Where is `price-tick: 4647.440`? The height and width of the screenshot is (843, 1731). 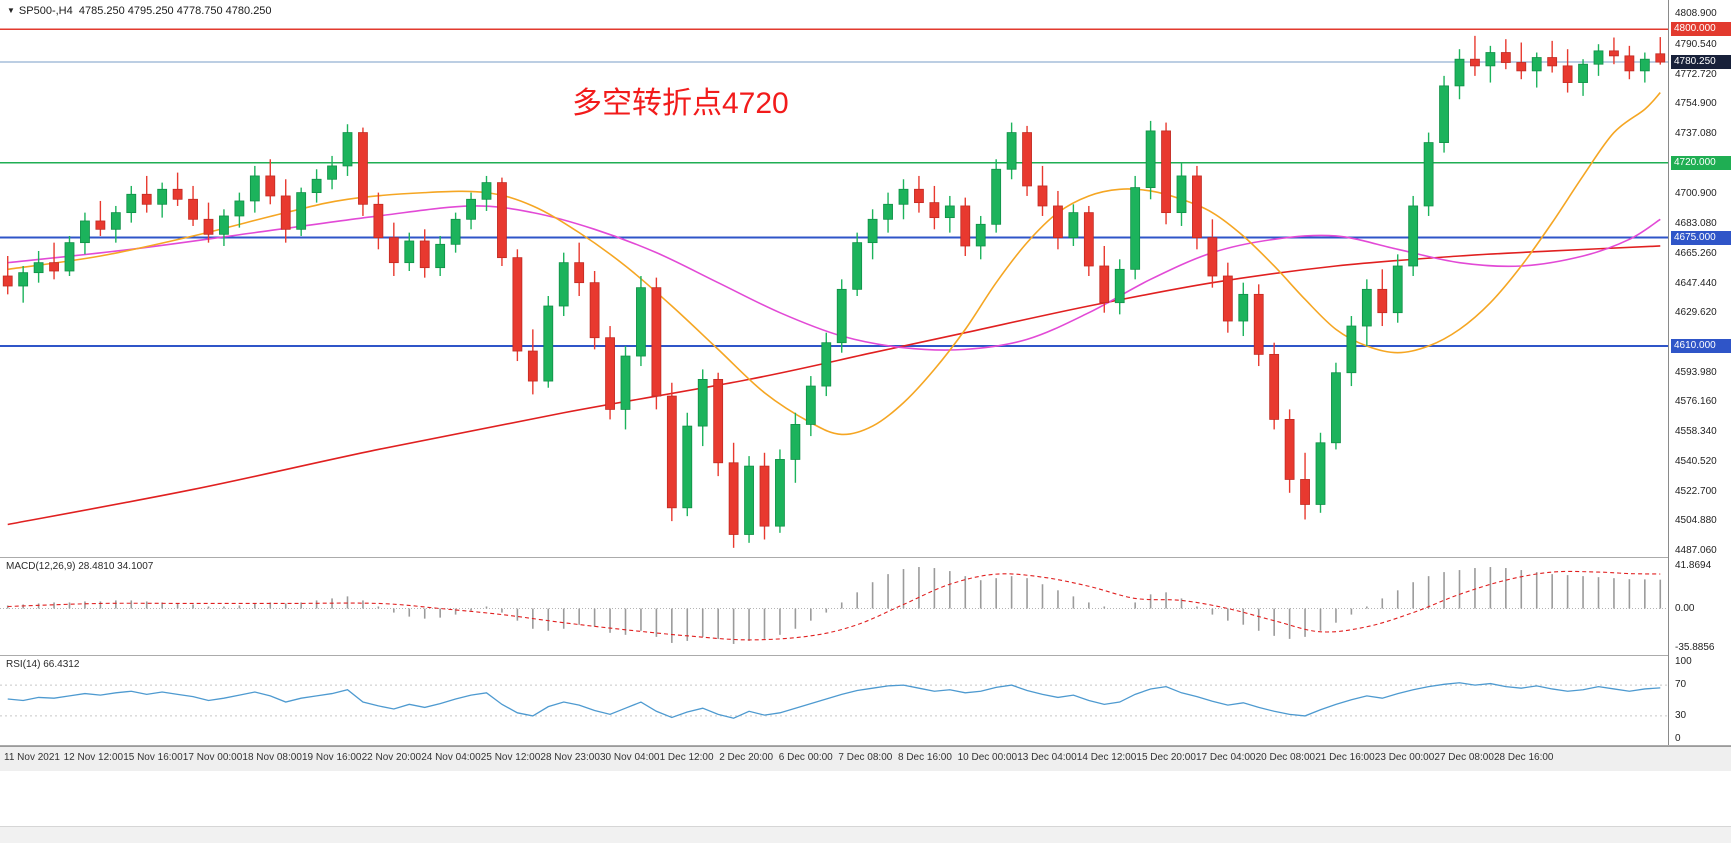
price-tick: 4647.440 is located at coordinates (1696, 283).